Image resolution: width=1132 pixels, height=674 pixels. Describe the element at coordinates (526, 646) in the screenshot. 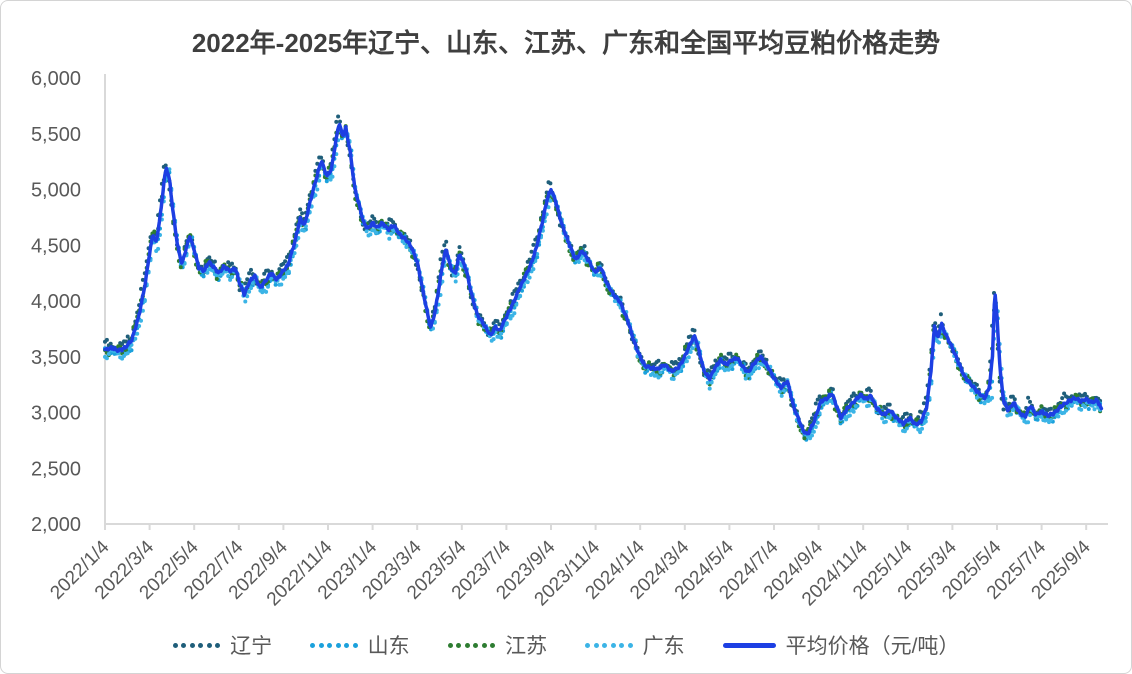

I see `legend-label-jiangsu: 江苏` at that location.